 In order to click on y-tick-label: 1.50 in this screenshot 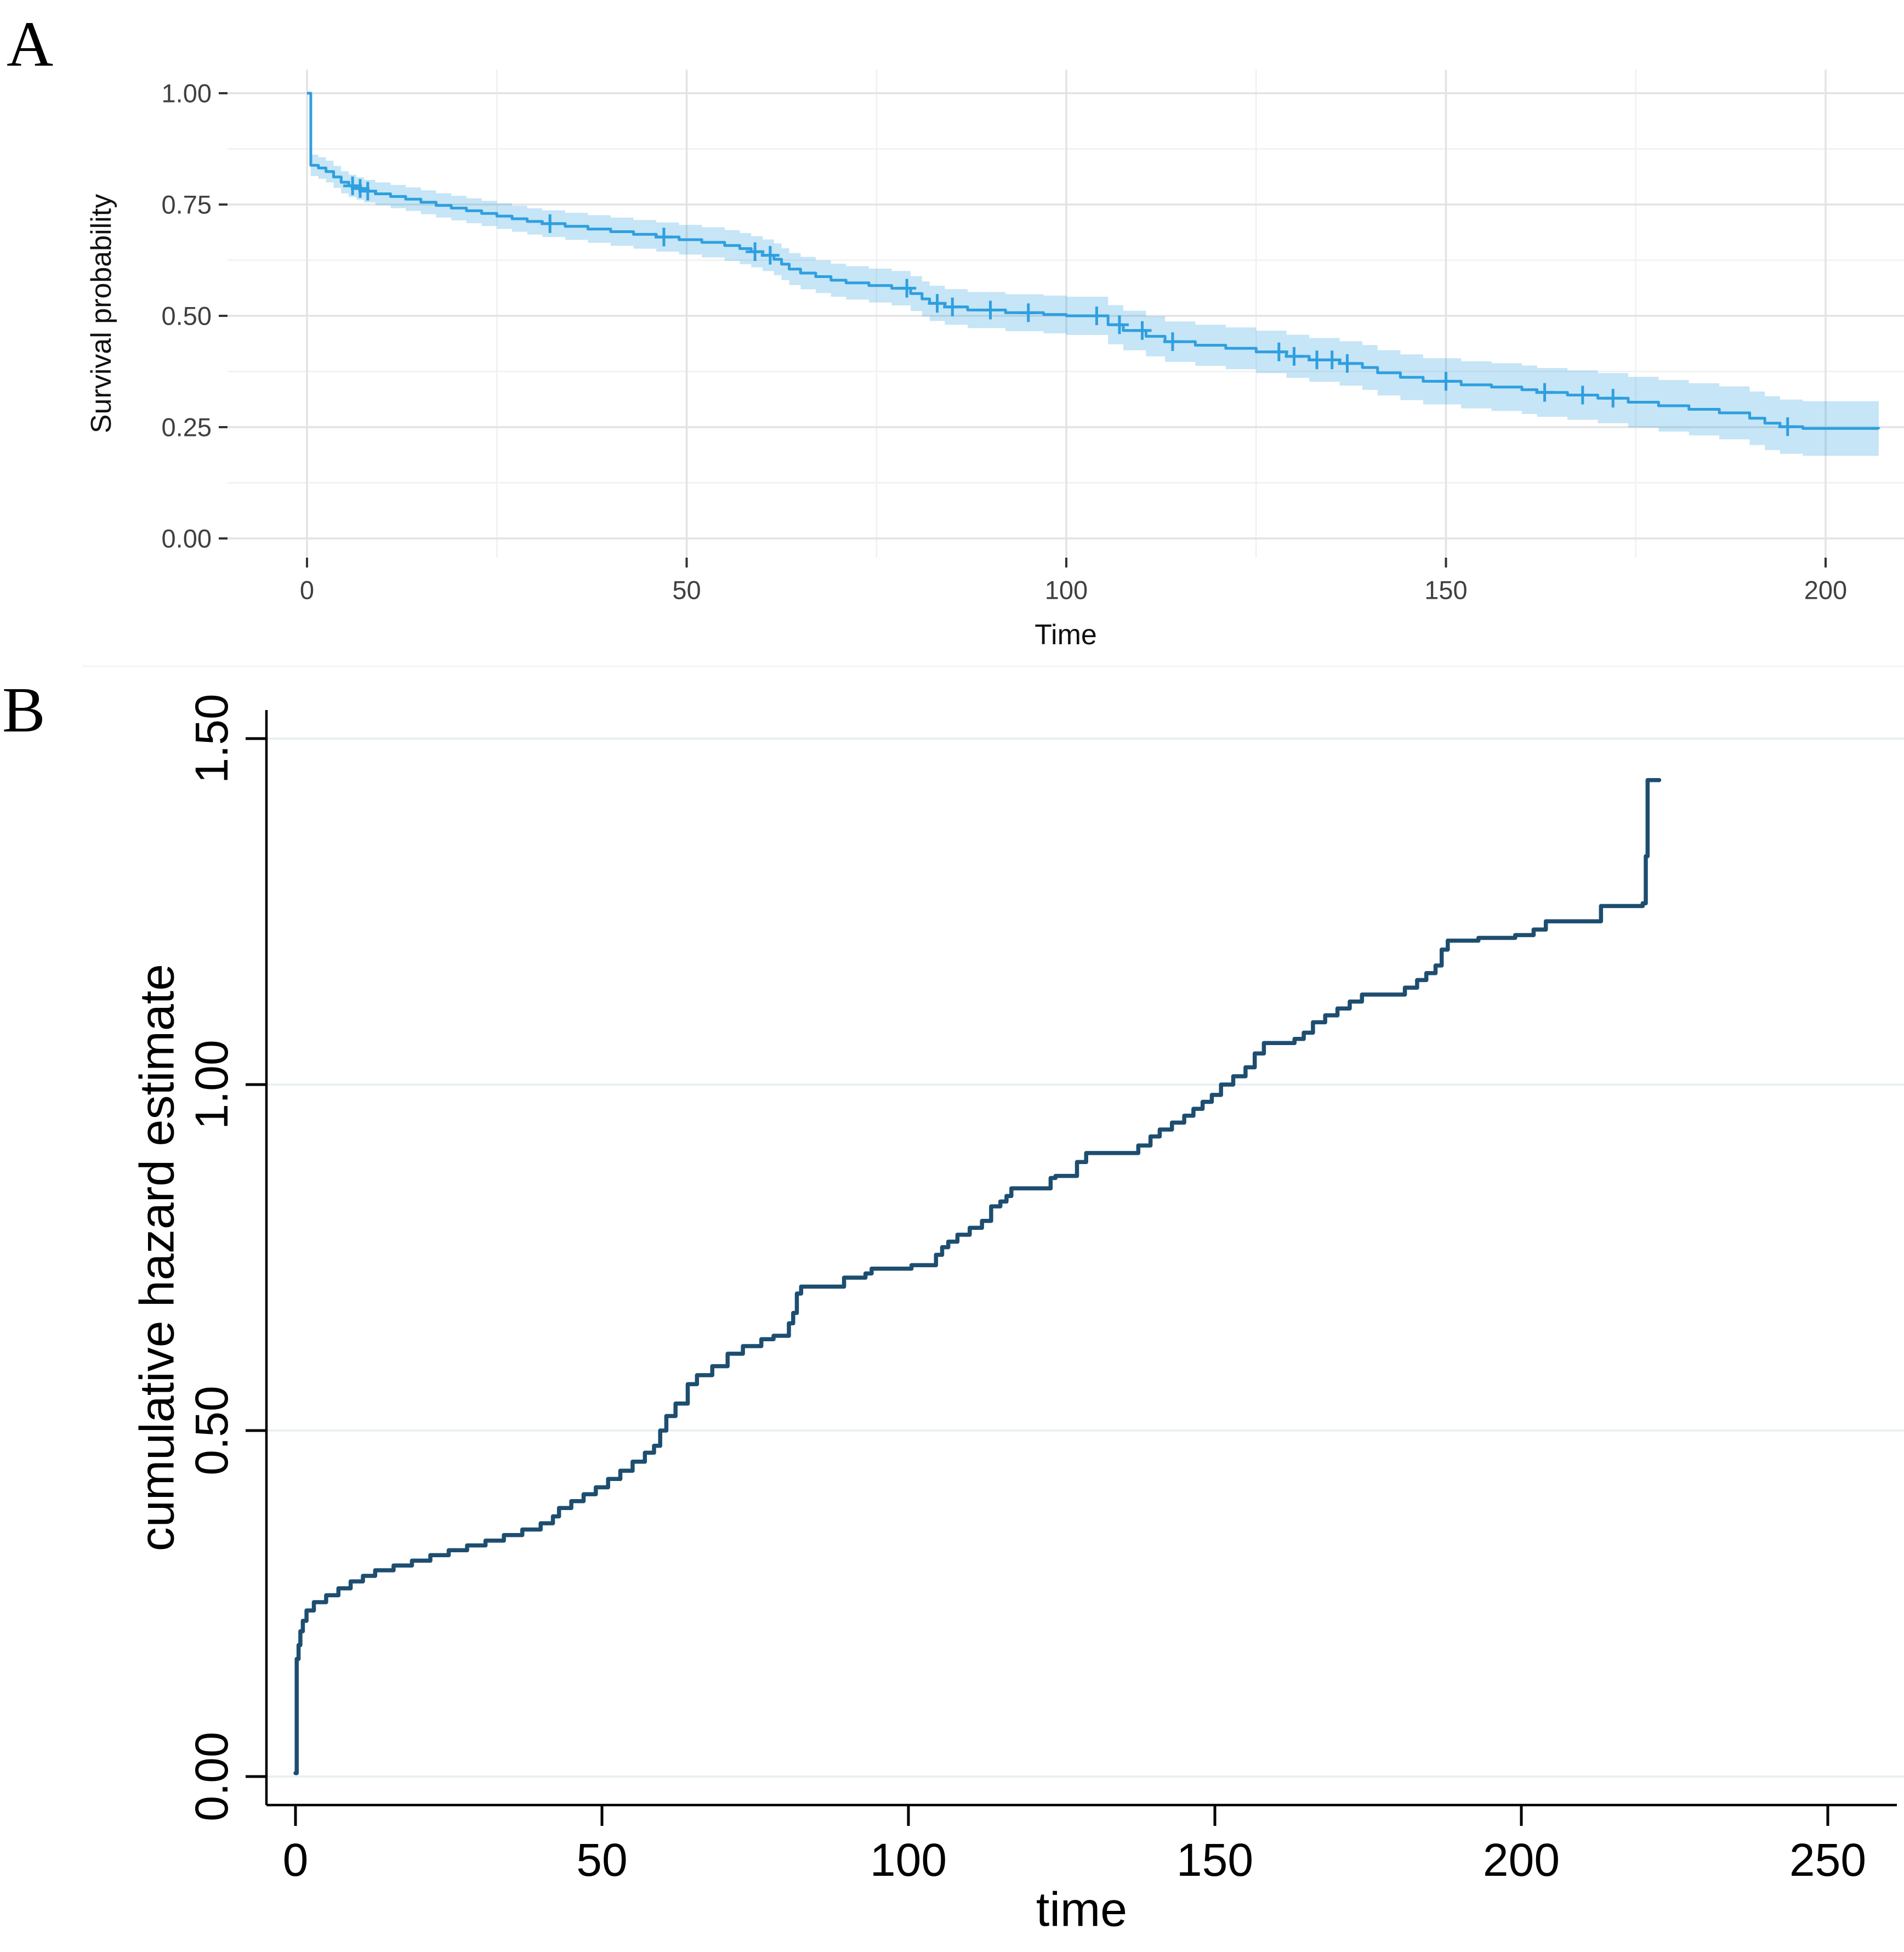, I will do `click(211, 739)`.